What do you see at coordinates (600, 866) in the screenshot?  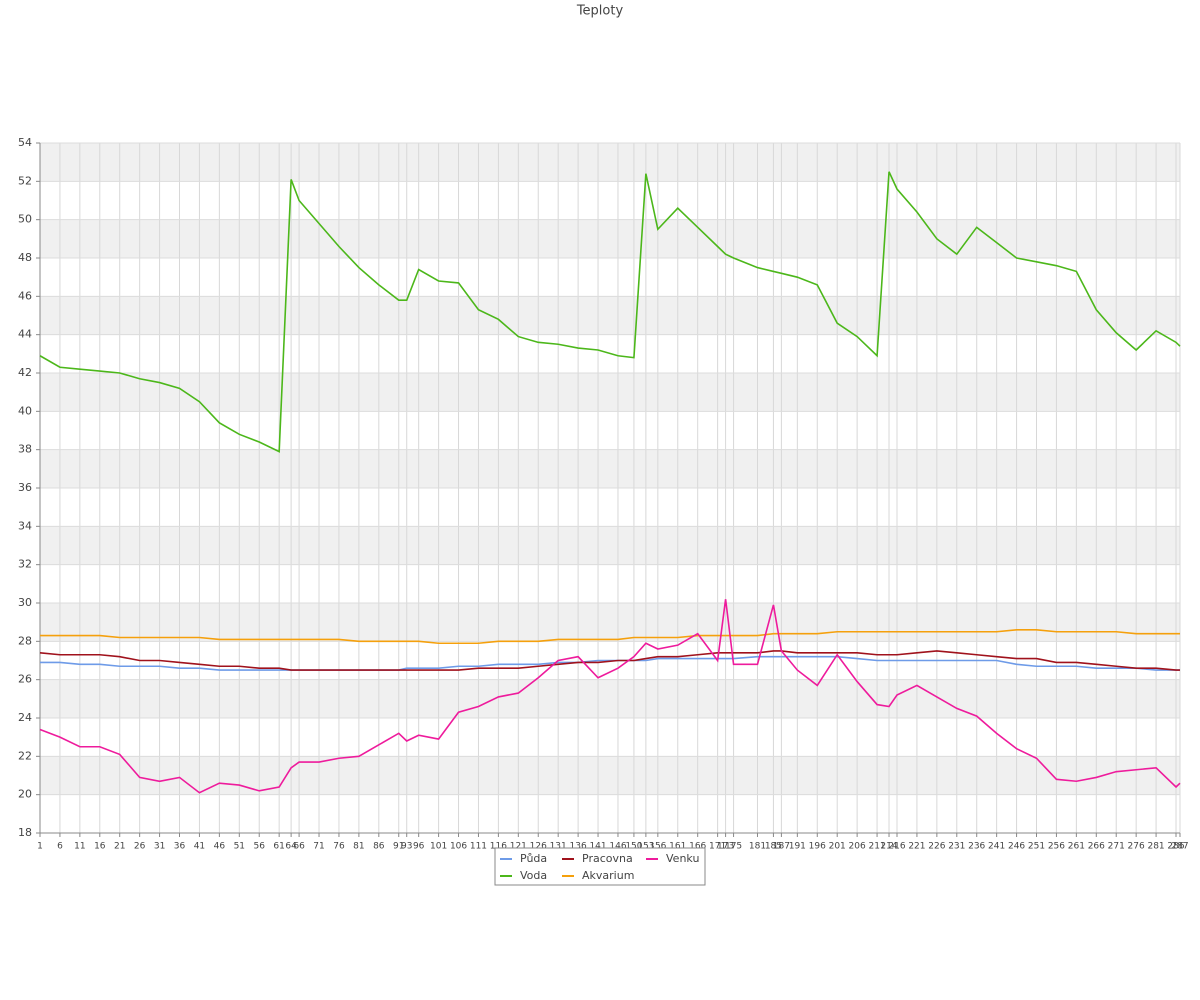 I see `legend-box` at bounding box center [600, 866].